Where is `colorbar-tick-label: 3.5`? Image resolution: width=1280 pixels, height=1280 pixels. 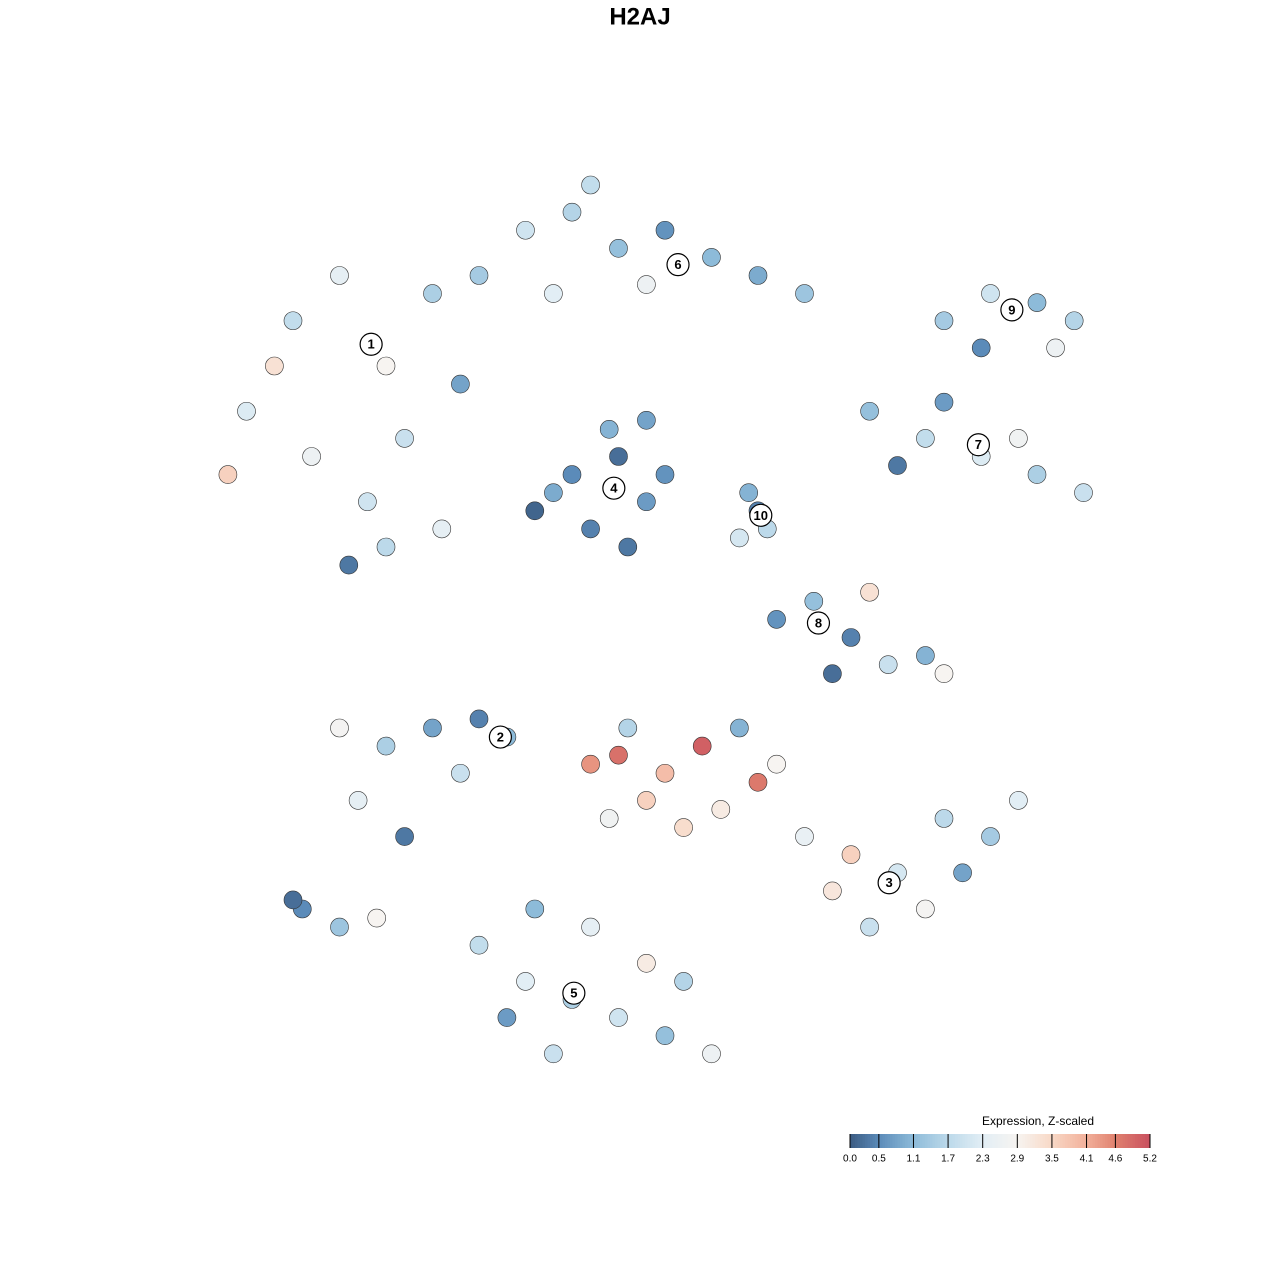 colorbar-tick-label: 3.5 is located at coordinates (1052, 1159).